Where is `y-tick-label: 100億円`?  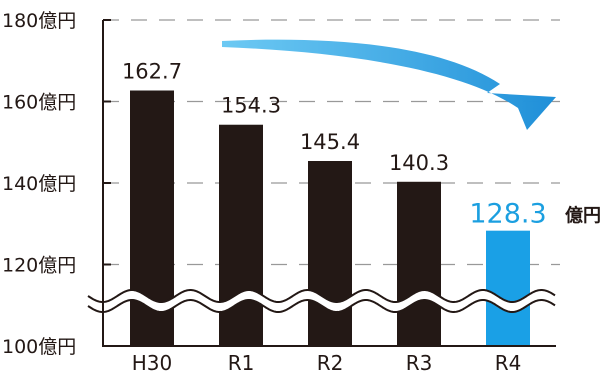 y-tick-label: 100億円 is located at coordinates (39, 347).